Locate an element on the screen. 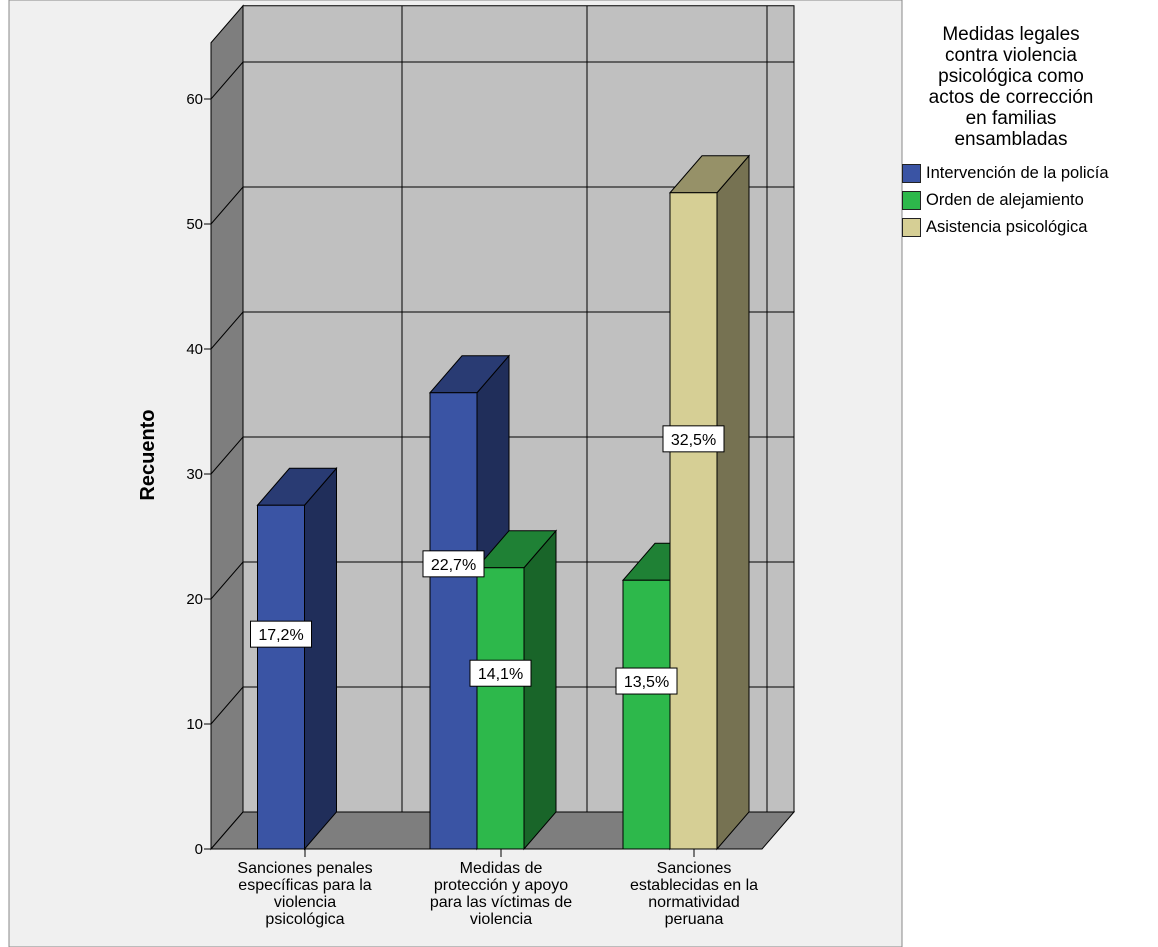 The image size is (1158, 947). data-label: 14,1% is located at coordinates (500, 674).